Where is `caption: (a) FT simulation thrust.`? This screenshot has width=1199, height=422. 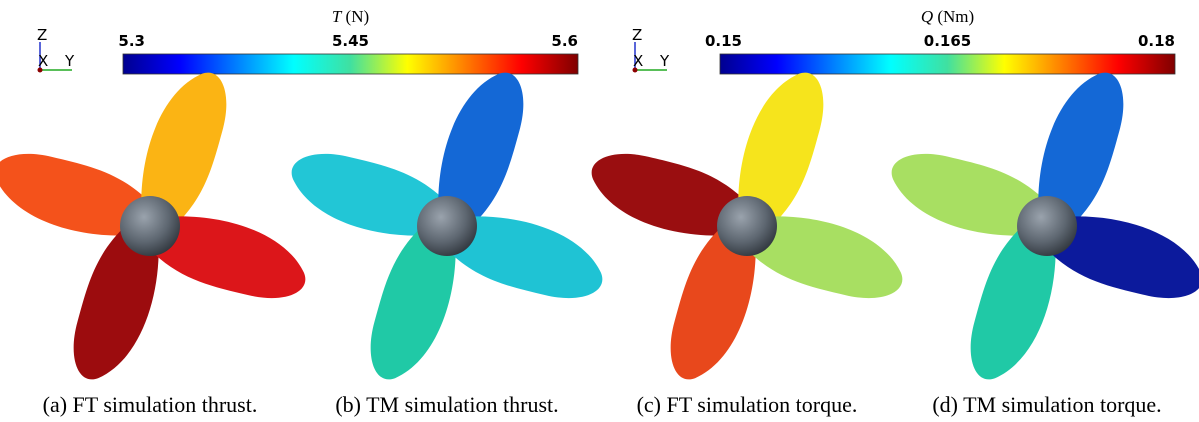 caption: (a) FT simulation thrust. is located at coordinates (150, 404).